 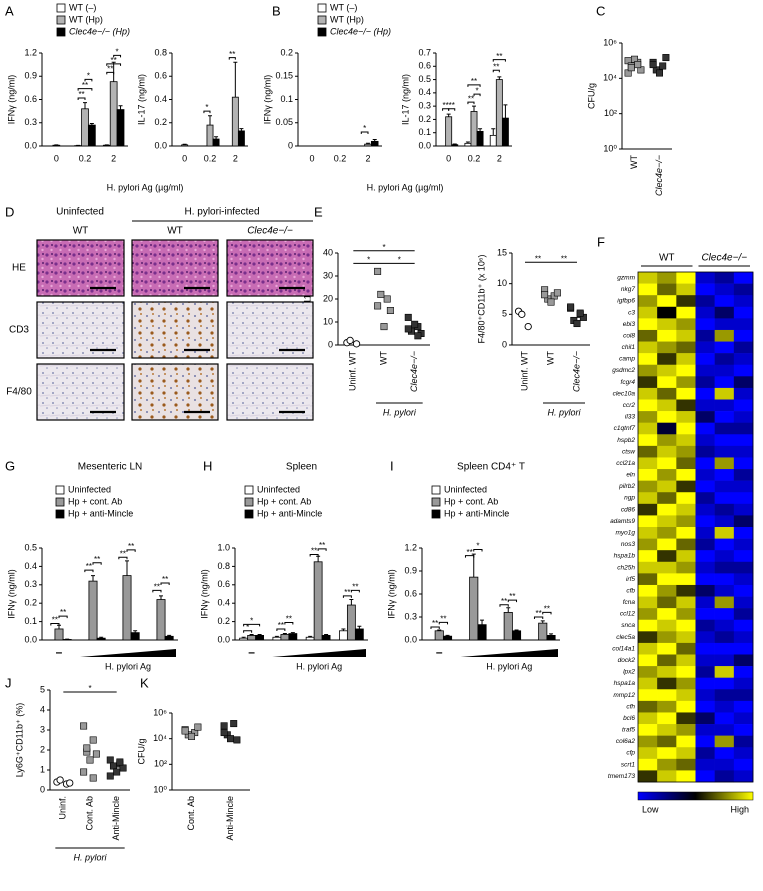 I want to click on row-header: F4/80, so click(x=19, y=392).